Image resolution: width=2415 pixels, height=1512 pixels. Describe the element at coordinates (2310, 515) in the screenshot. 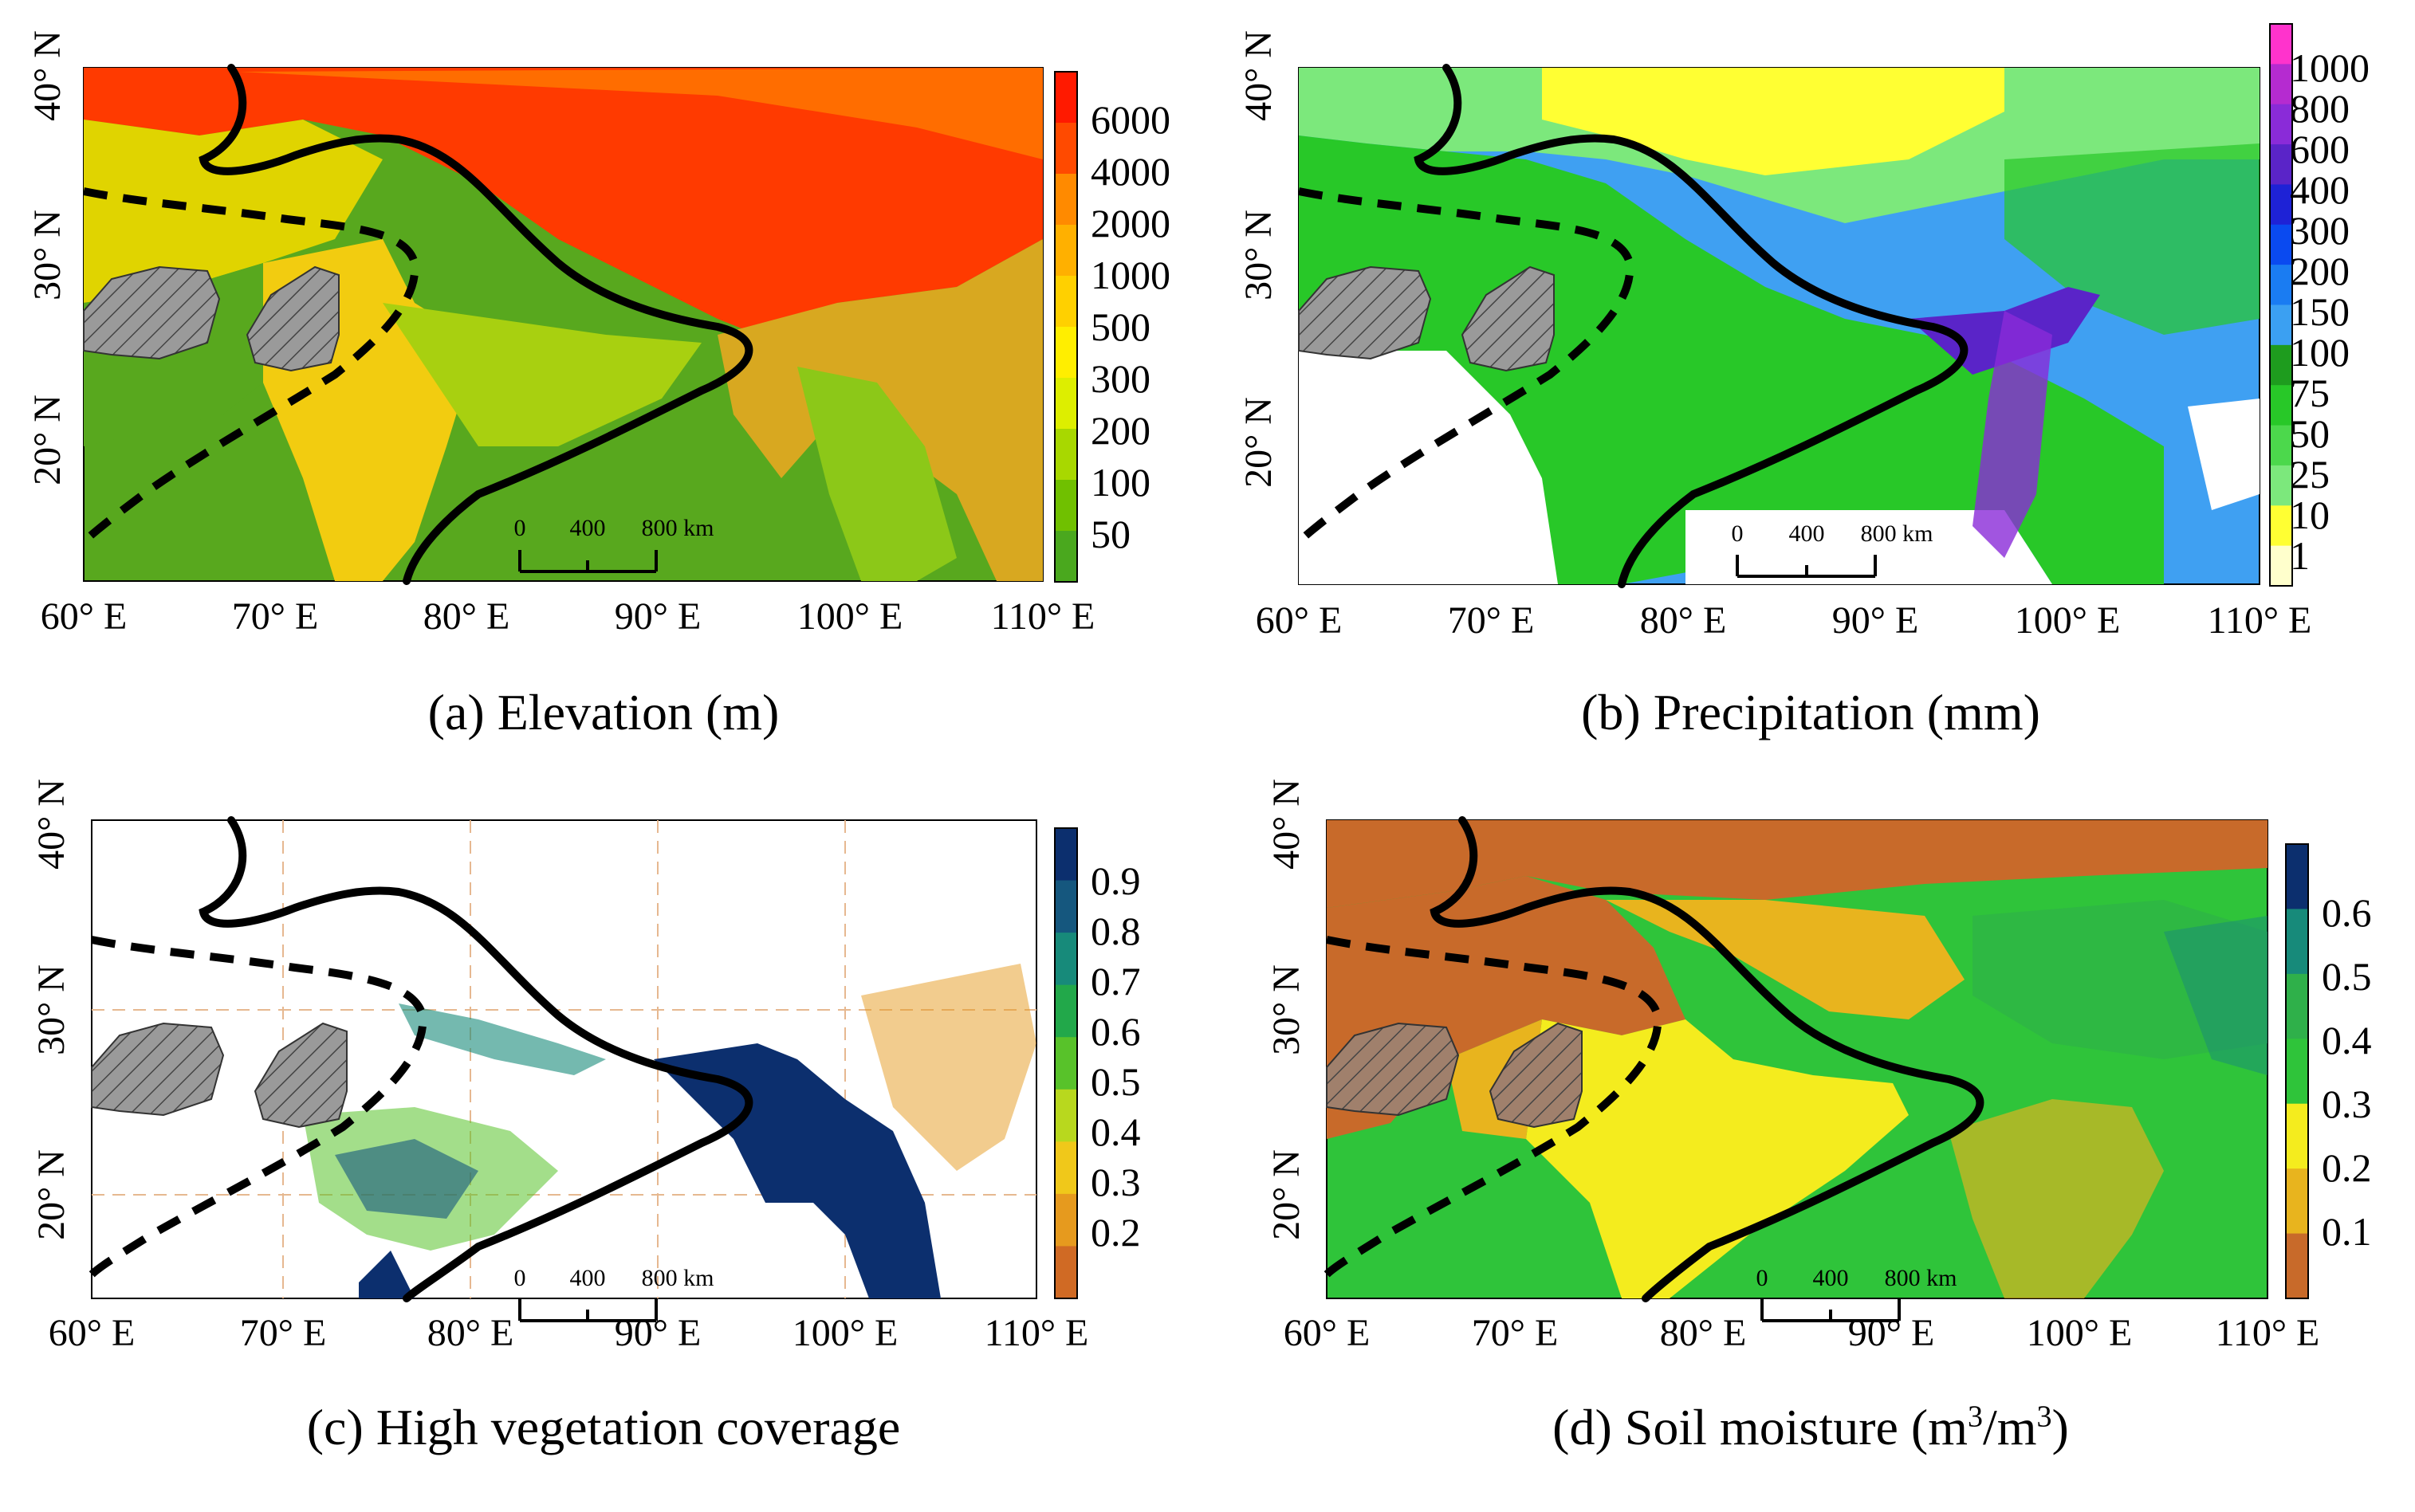

I see `colorbar-label: 10` at that location.